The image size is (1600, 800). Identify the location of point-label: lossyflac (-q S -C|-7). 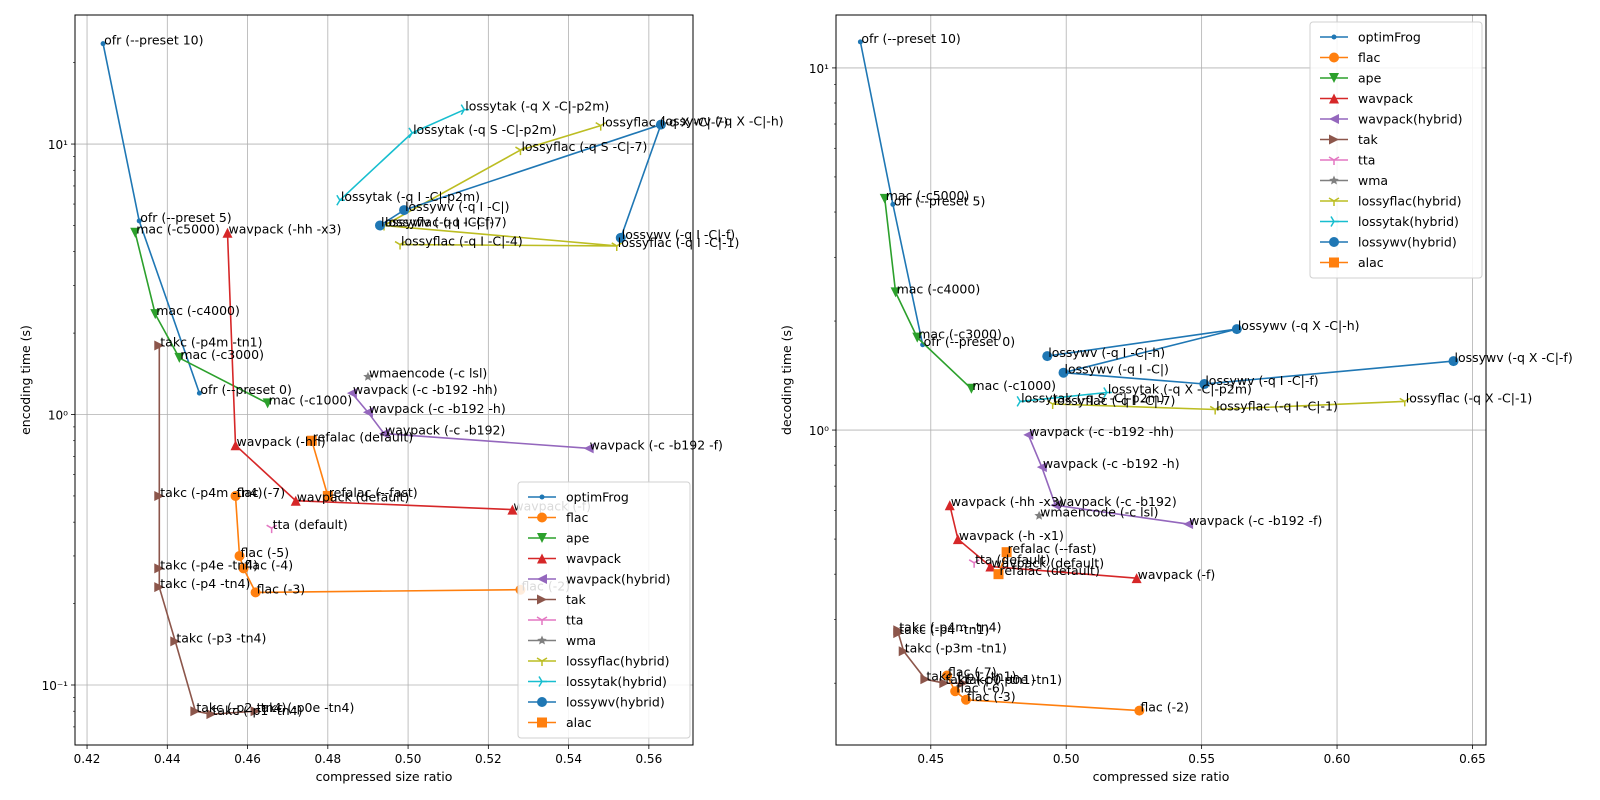
(584, 146).